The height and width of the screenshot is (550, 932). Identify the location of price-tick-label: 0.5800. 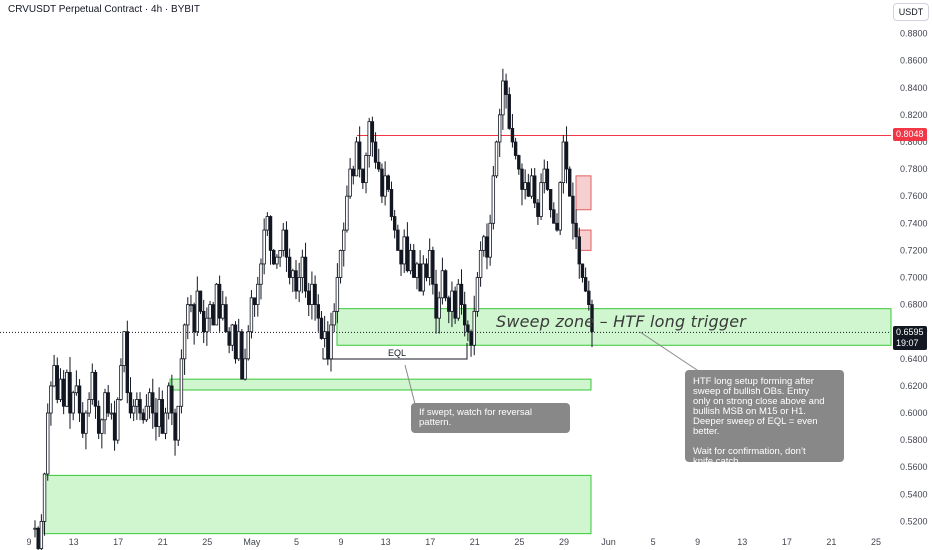
(914, 440).